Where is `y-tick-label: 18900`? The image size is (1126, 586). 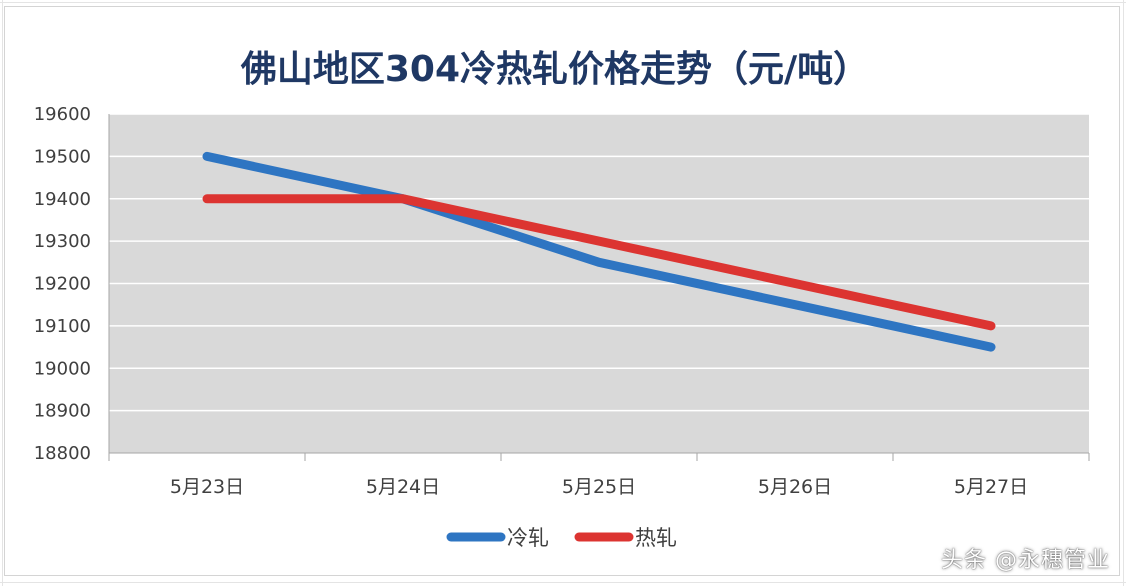 y-tick-label: 18900 is located at coordinates (62, 411).